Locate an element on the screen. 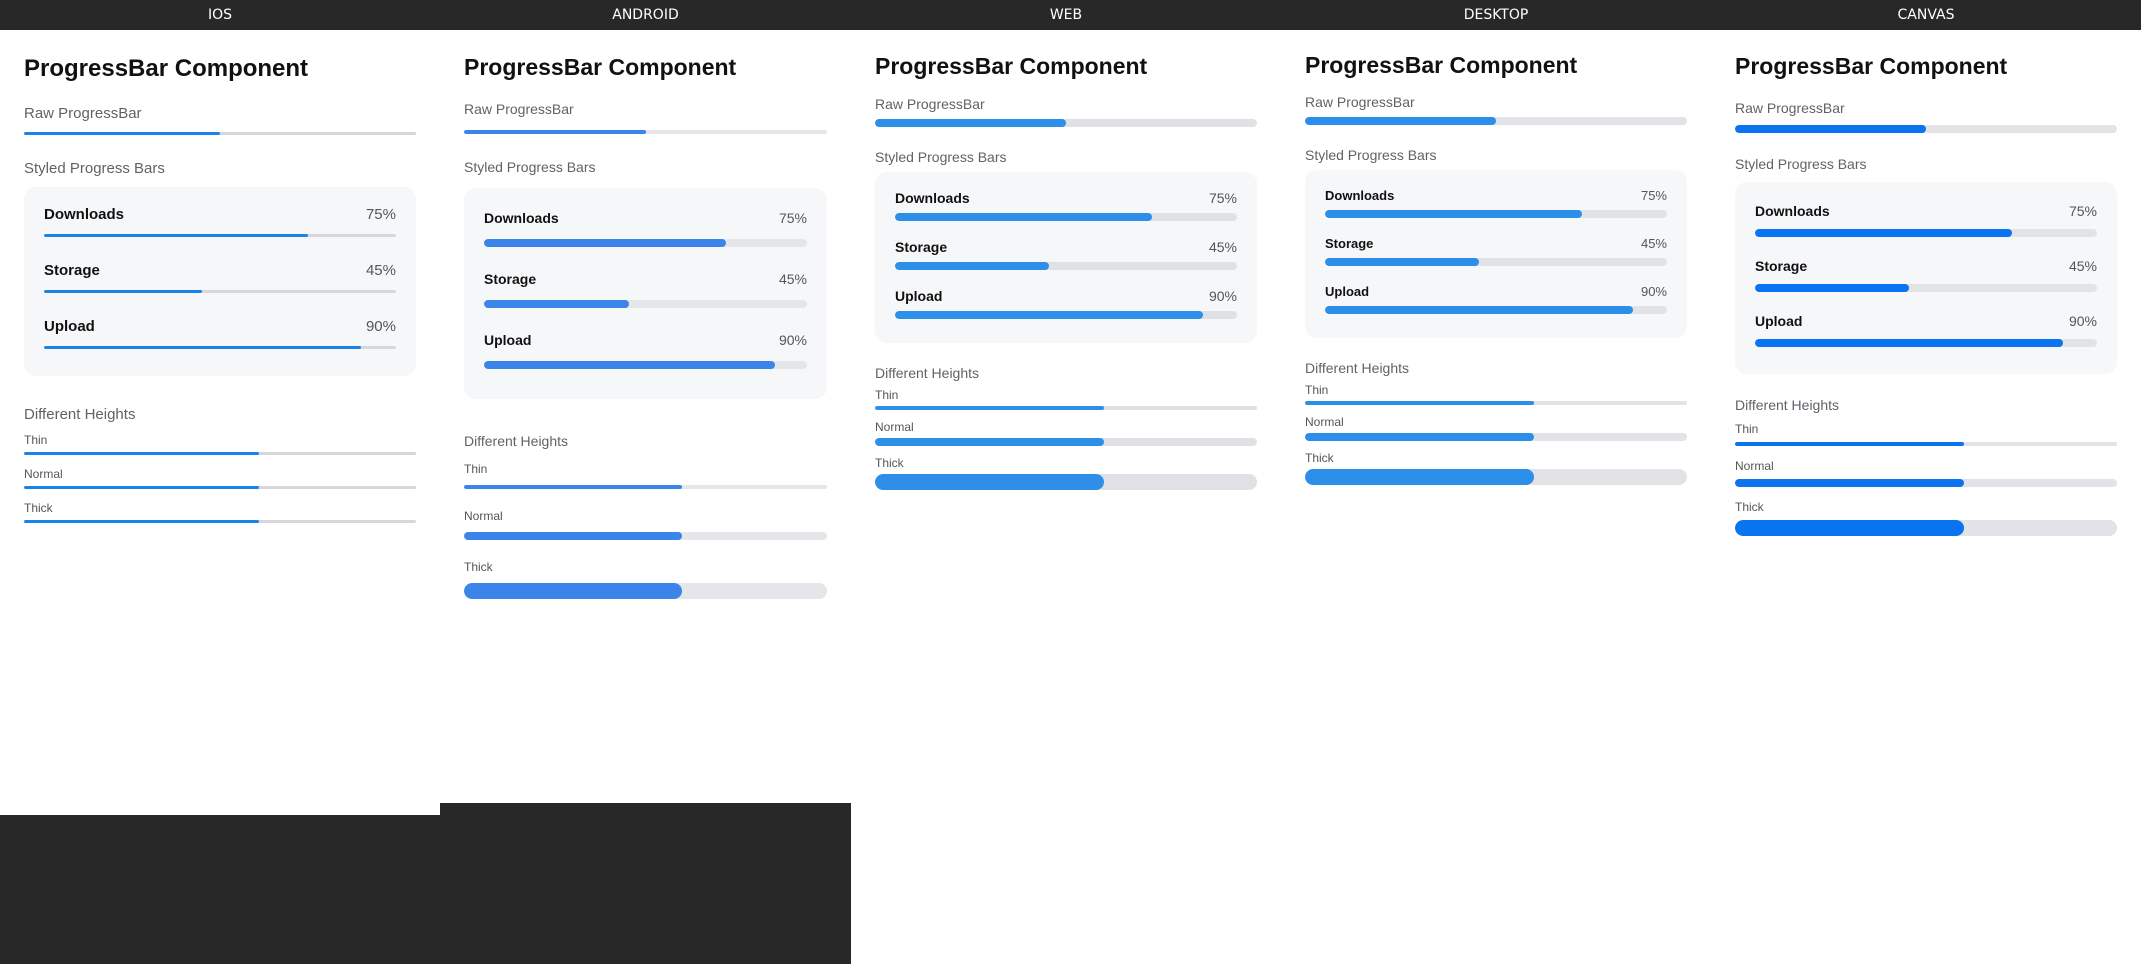 This screenshot has width=2141, height=964. ios-empty-area is located at coordinates (220, 889).